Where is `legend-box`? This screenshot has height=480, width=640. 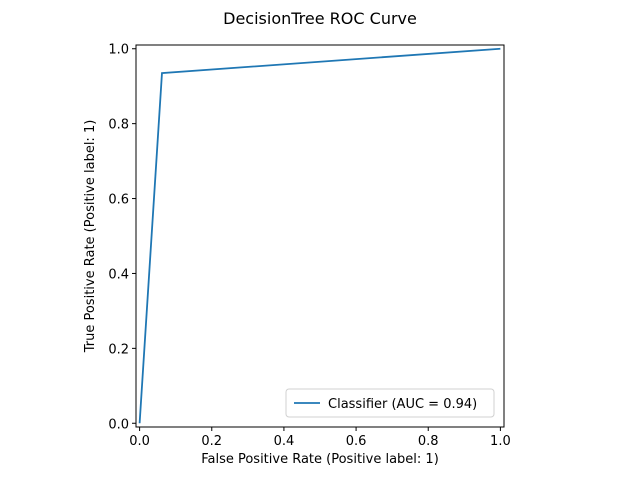 legend-box is located at coordinates (390, 403).